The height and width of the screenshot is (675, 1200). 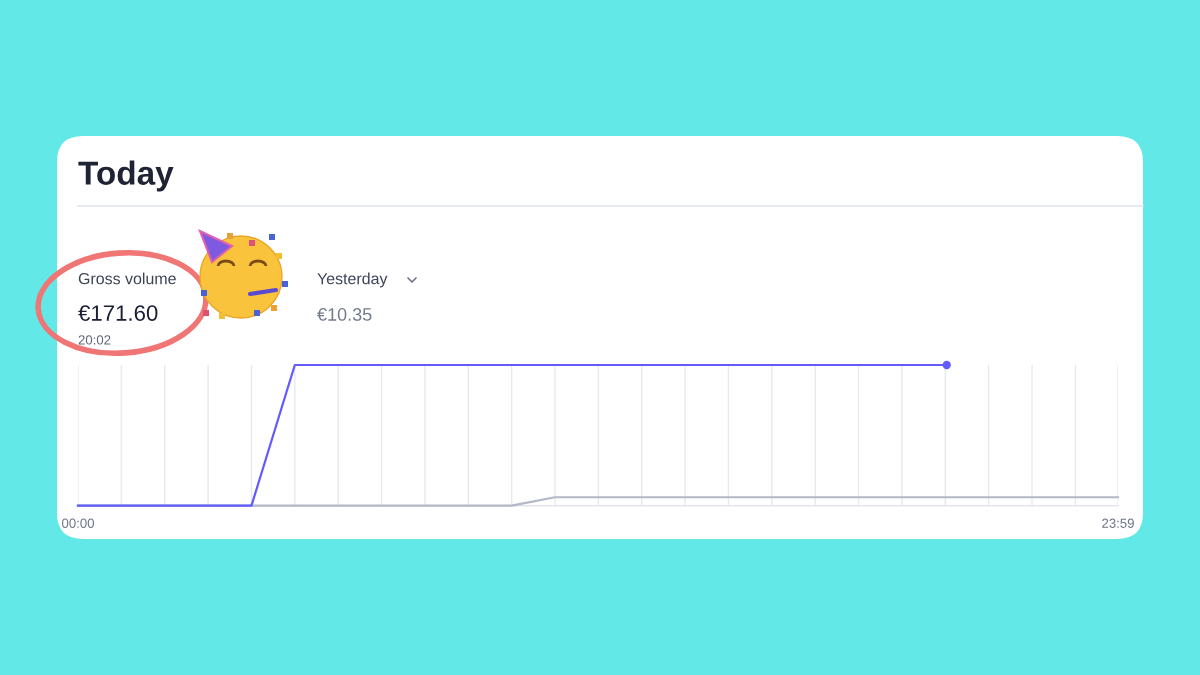 I want to click on chart-title: Today, so click(x=126, y=176).